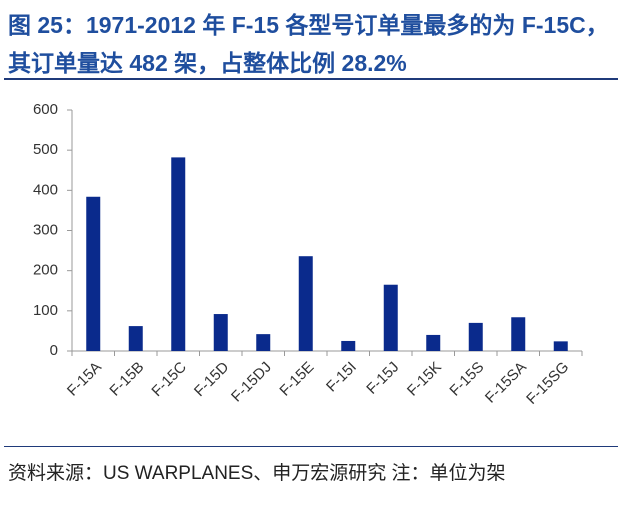 The width and height of the screenshot is (622, 531). What do you see at coordinates (45, 229) in the screenshot?
I see `y-tick-label: 300` at bounding box center [45, 229].